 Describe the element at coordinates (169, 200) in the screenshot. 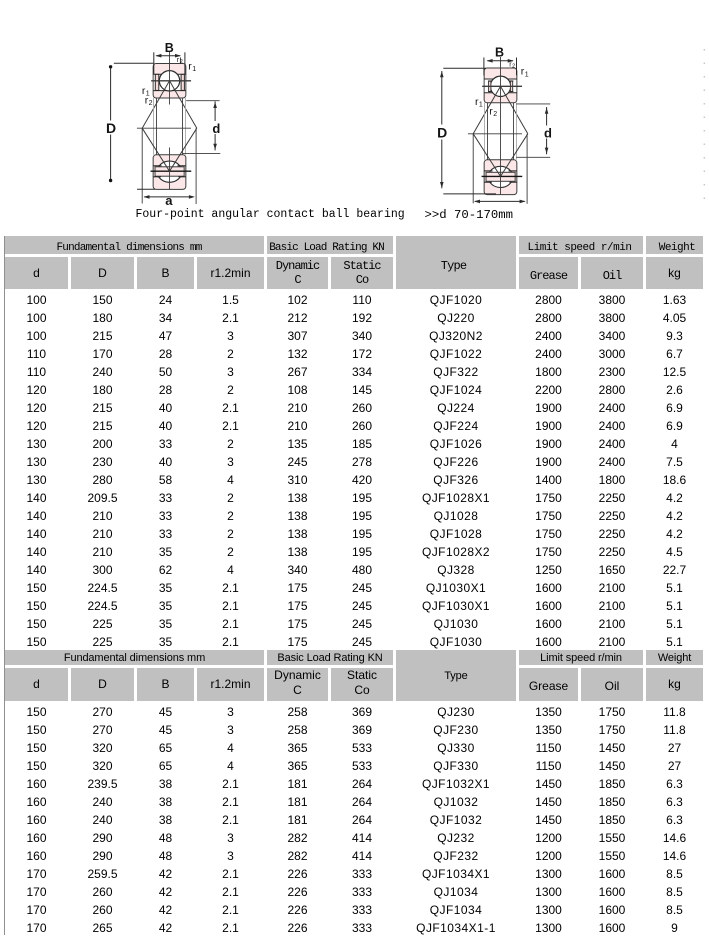

I see `svg-text: a` at that location.